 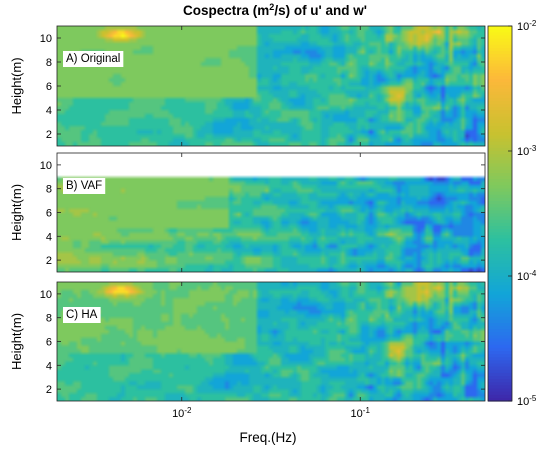 What do you see at coordinates (268, 437) in the screenshot?
I see `x-axis-label: Freq.(Hz)` at bounding box center [268, 437].